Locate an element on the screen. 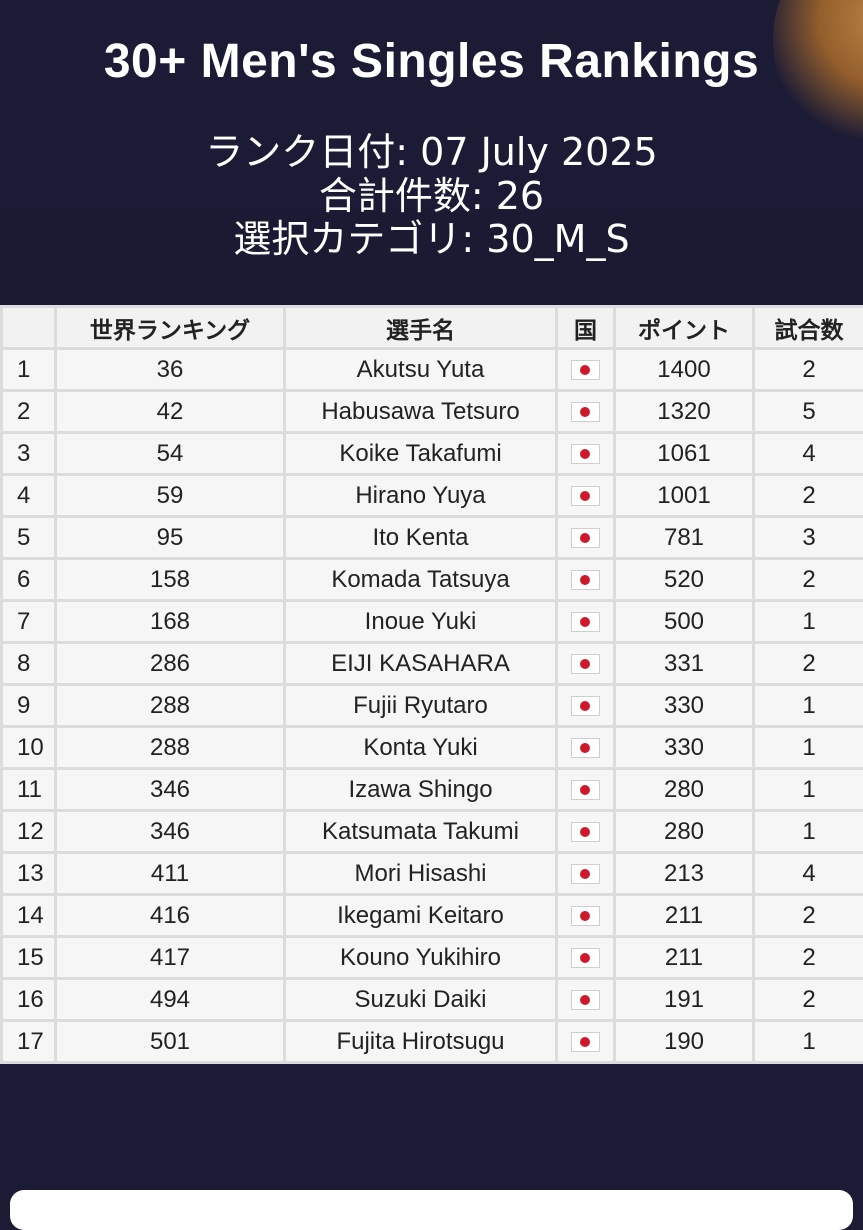 The width and height of the screenshot is (863, 1230). player-name-cell: Fujita Hirotsugu is located at coordinates (421, 1042).